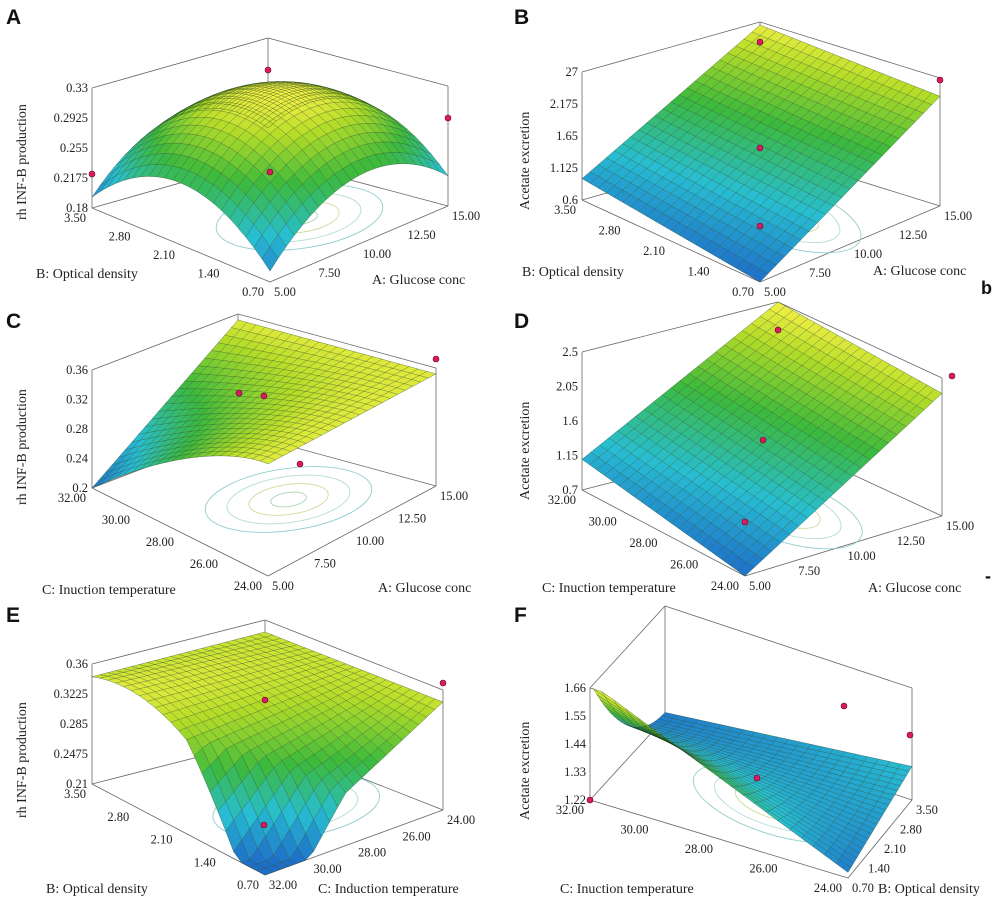 Image resolution: width=1000 pixels, height=911 pixels. Describe the element at coordinates (654, 251) in the screenshot. I see `y-tick-label: 2.10` at that location.